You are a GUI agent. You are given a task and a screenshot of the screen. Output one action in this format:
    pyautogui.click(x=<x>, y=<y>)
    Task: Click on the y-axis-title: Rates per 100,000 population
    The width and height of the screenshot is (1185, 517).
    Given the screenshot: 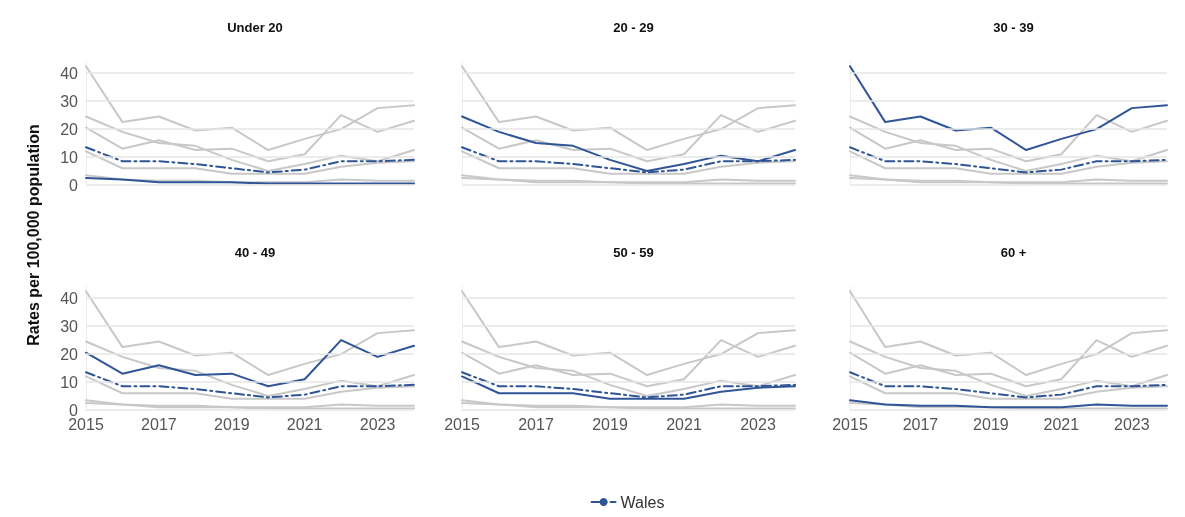 What is the action you would take?
    pyautogui.click(x=34, y=235)
    